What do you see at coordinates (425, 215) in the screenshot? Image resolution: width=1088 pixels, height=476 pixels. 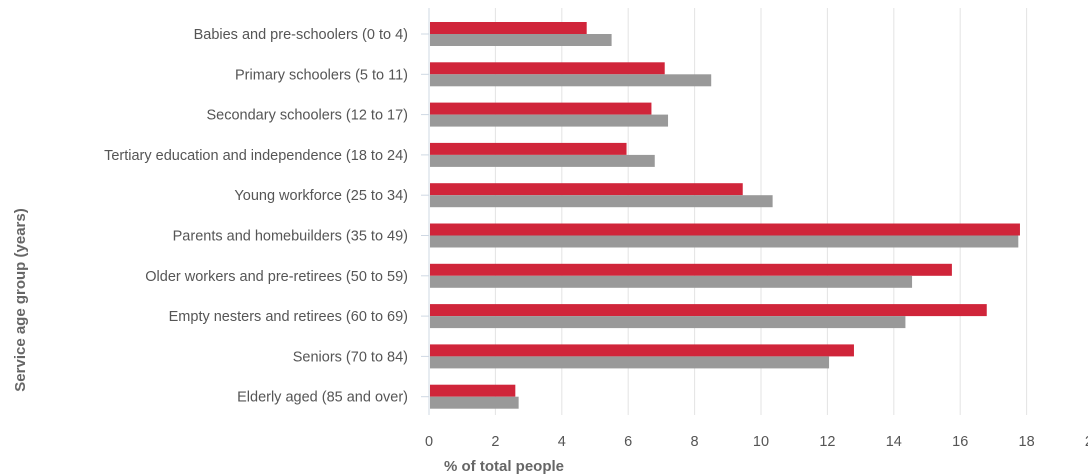 I see `y-tick-marks` at bounding box center [425, 215].